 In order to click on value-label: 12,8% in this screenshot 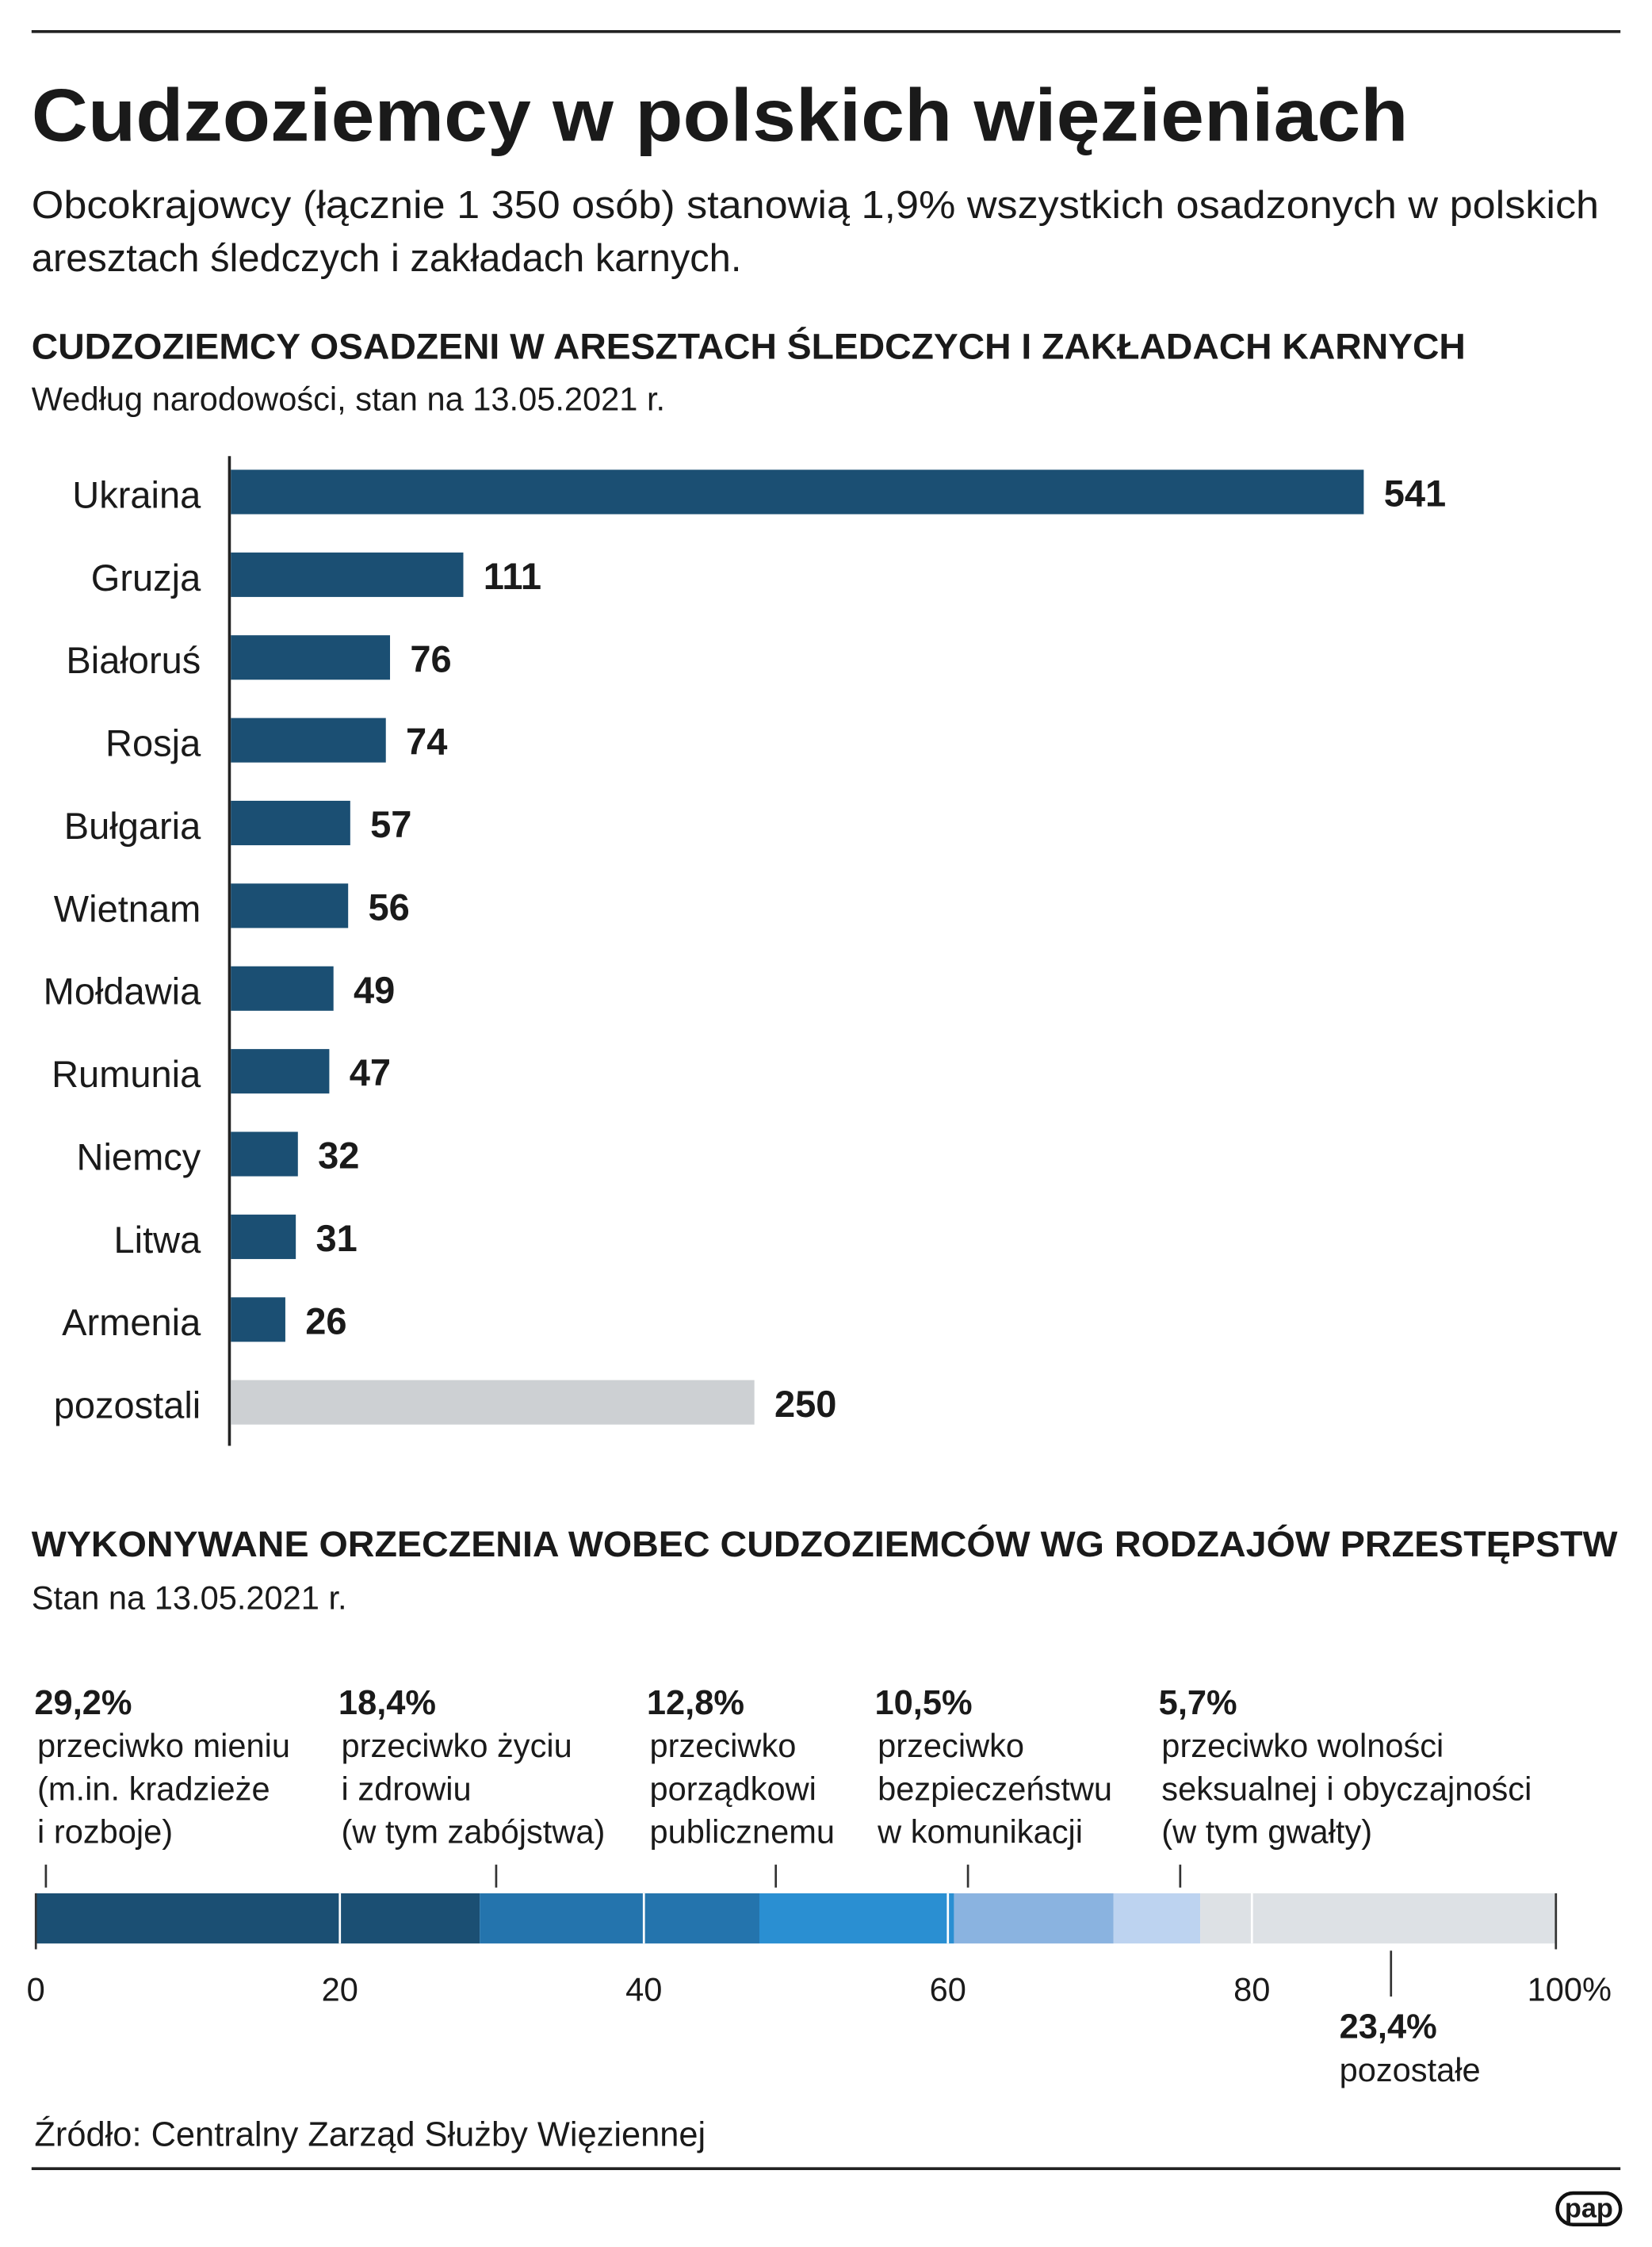, I will do `click(695, 1703)`.